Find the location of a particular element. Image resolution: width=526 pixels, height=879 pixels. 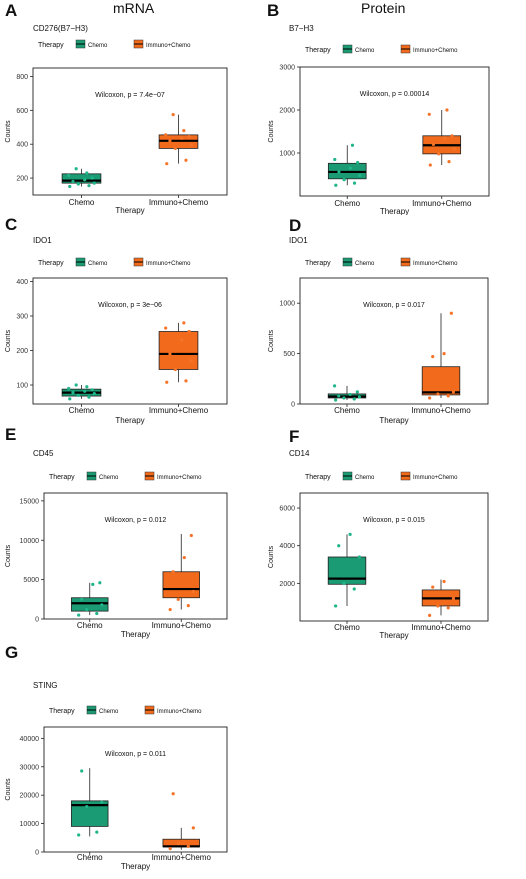

panel-d-title: IDO1 is located at coordinates (298, 240).